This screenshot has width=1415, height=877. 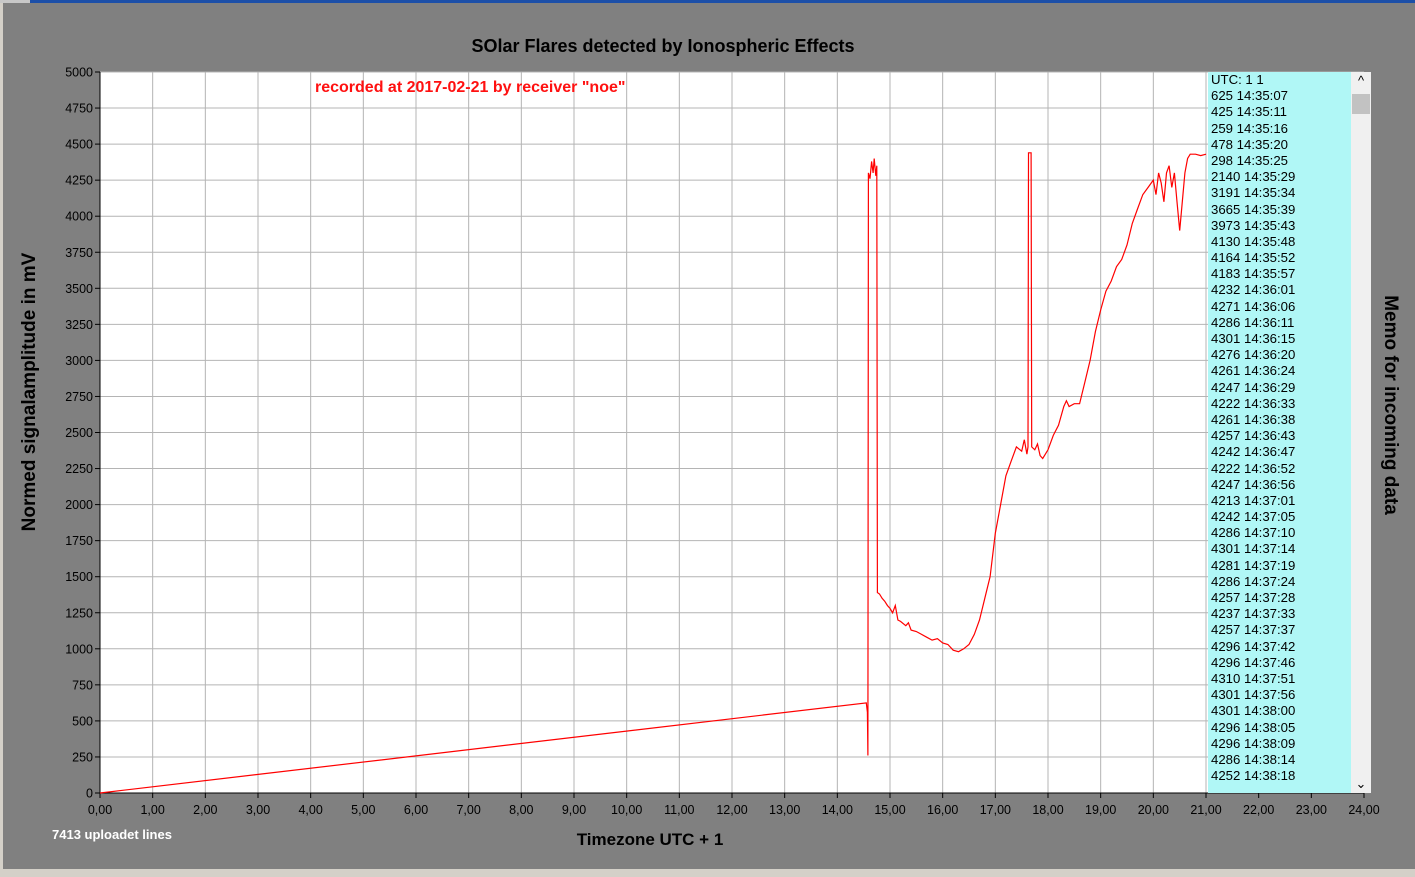 What do you see at coordinates (1253, 387) in the screenshot?
I see `memo-line: 4247 14:36:29` at bounding box center [1253, 387].